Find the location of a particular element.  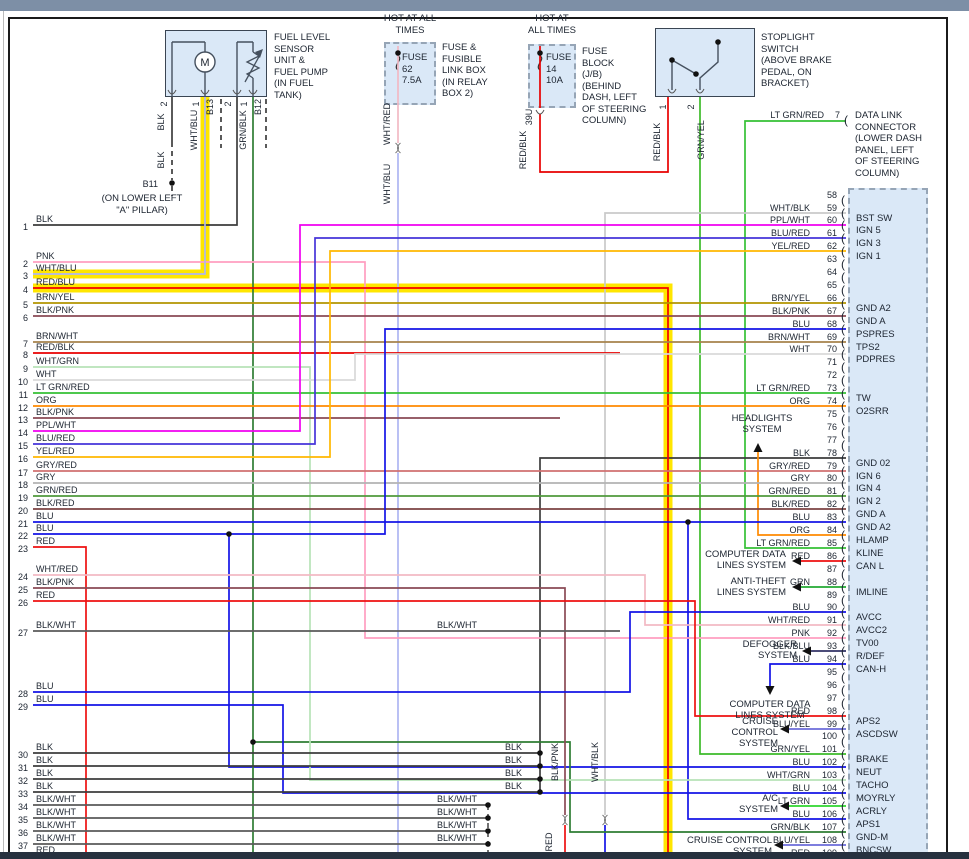

pin-function-label: MOYRLY is located at coordinates (876, 798).